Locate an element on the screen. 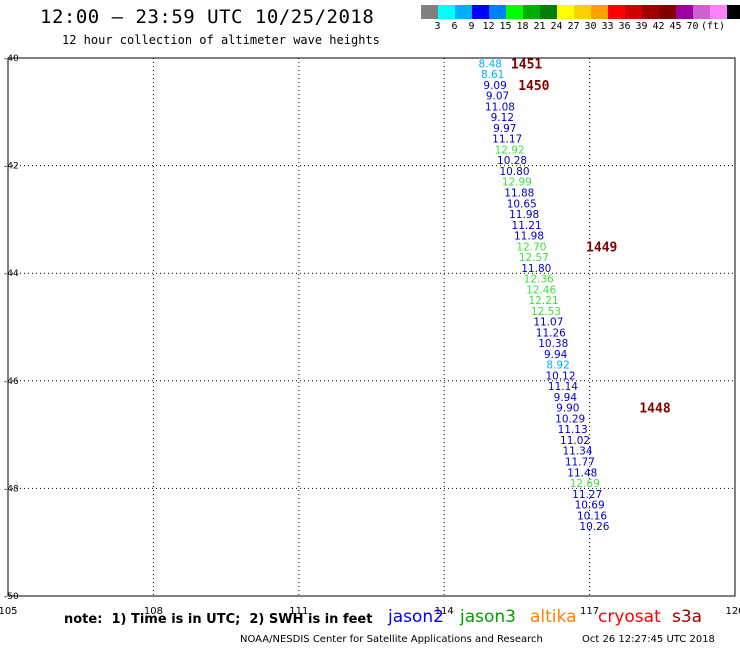  wave-height-label: 12.53 is located at coordinates (546, 312).